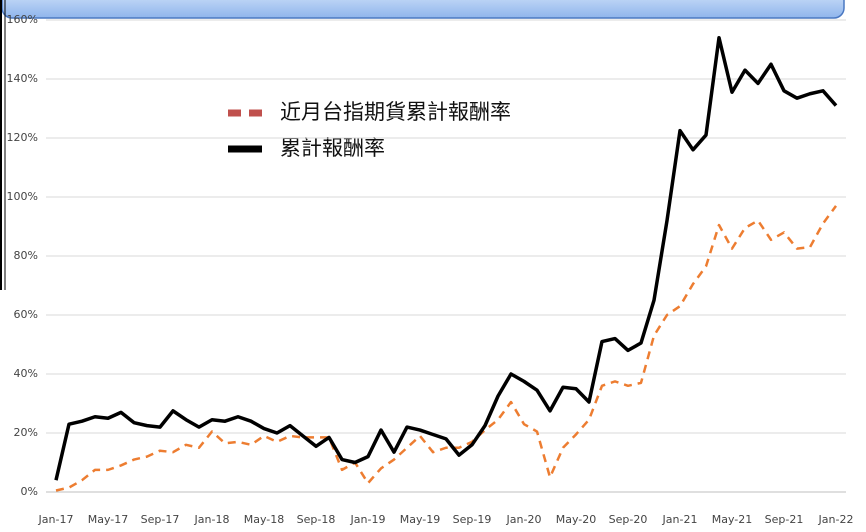  Describe the element at coordinates (332, 148) in the screenshot. I see `legend-label: 累計報酬率` at that location.